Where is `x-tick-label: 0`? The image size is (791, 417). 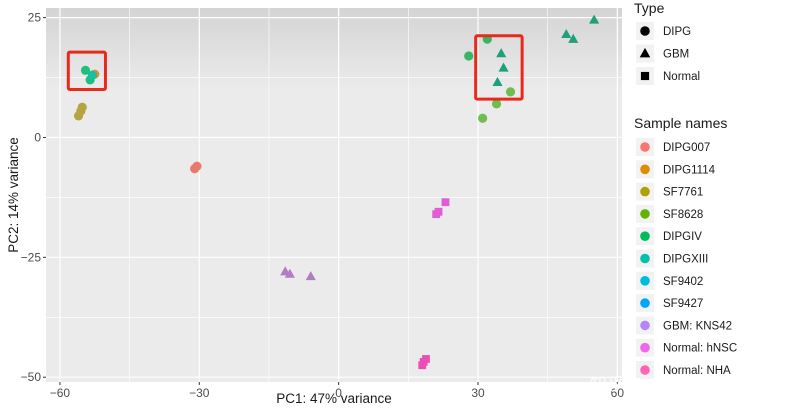
x-tick-label: 0 is located at coordinates (338, 393).